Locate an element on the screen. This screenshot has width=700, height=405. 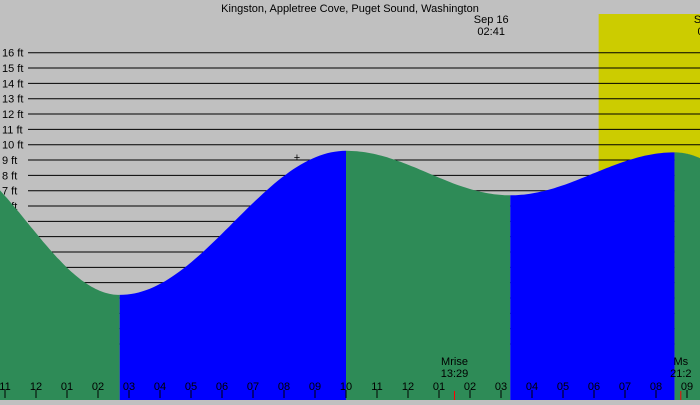
y-tick-label: 15 ft is located at coordinates (12, 69).